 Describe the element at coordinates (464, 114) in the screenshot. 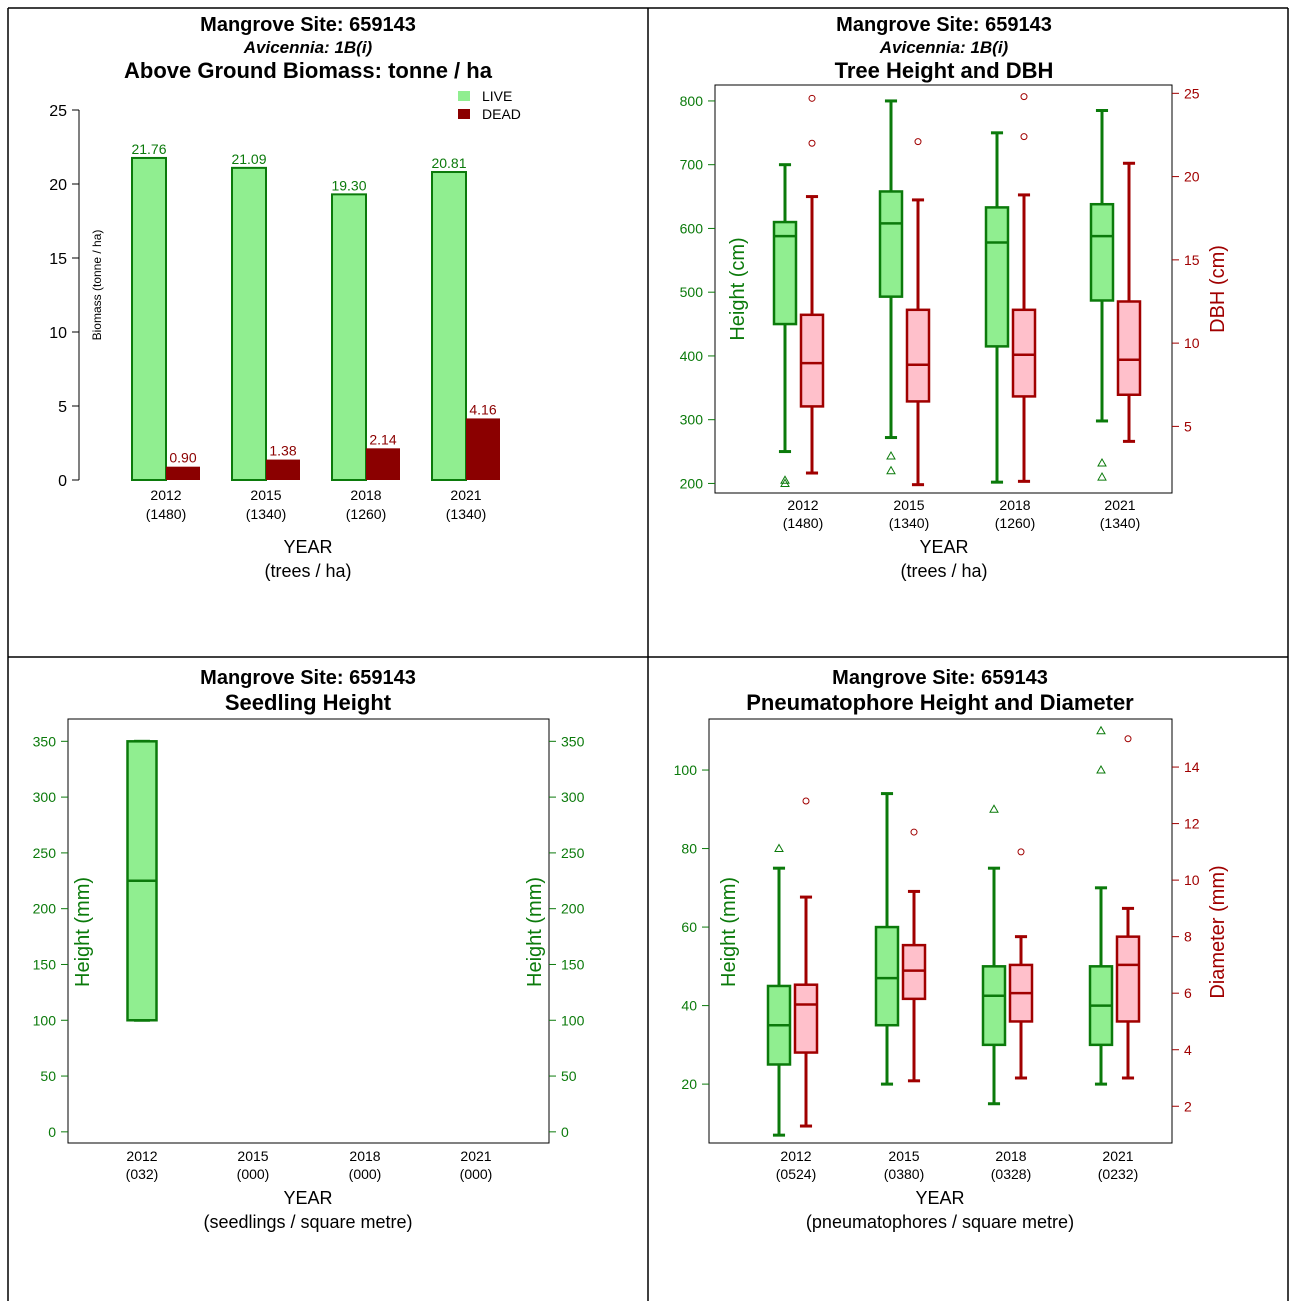

I see `legend-dead-swatch` at that location.